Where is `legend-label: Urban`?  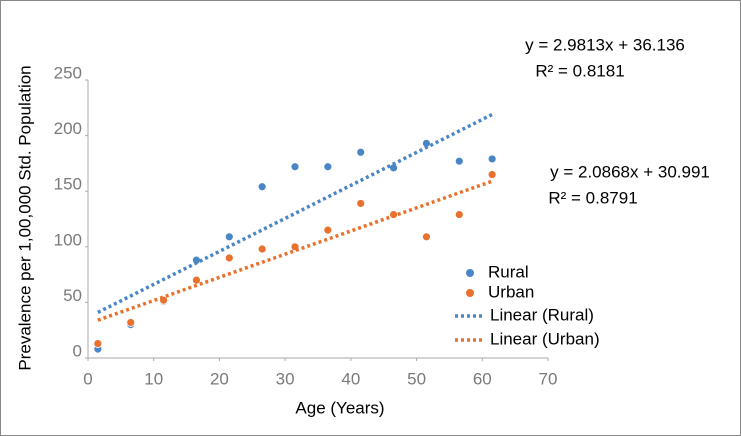
legend-label: Urban is located at coordinates (511, 291).